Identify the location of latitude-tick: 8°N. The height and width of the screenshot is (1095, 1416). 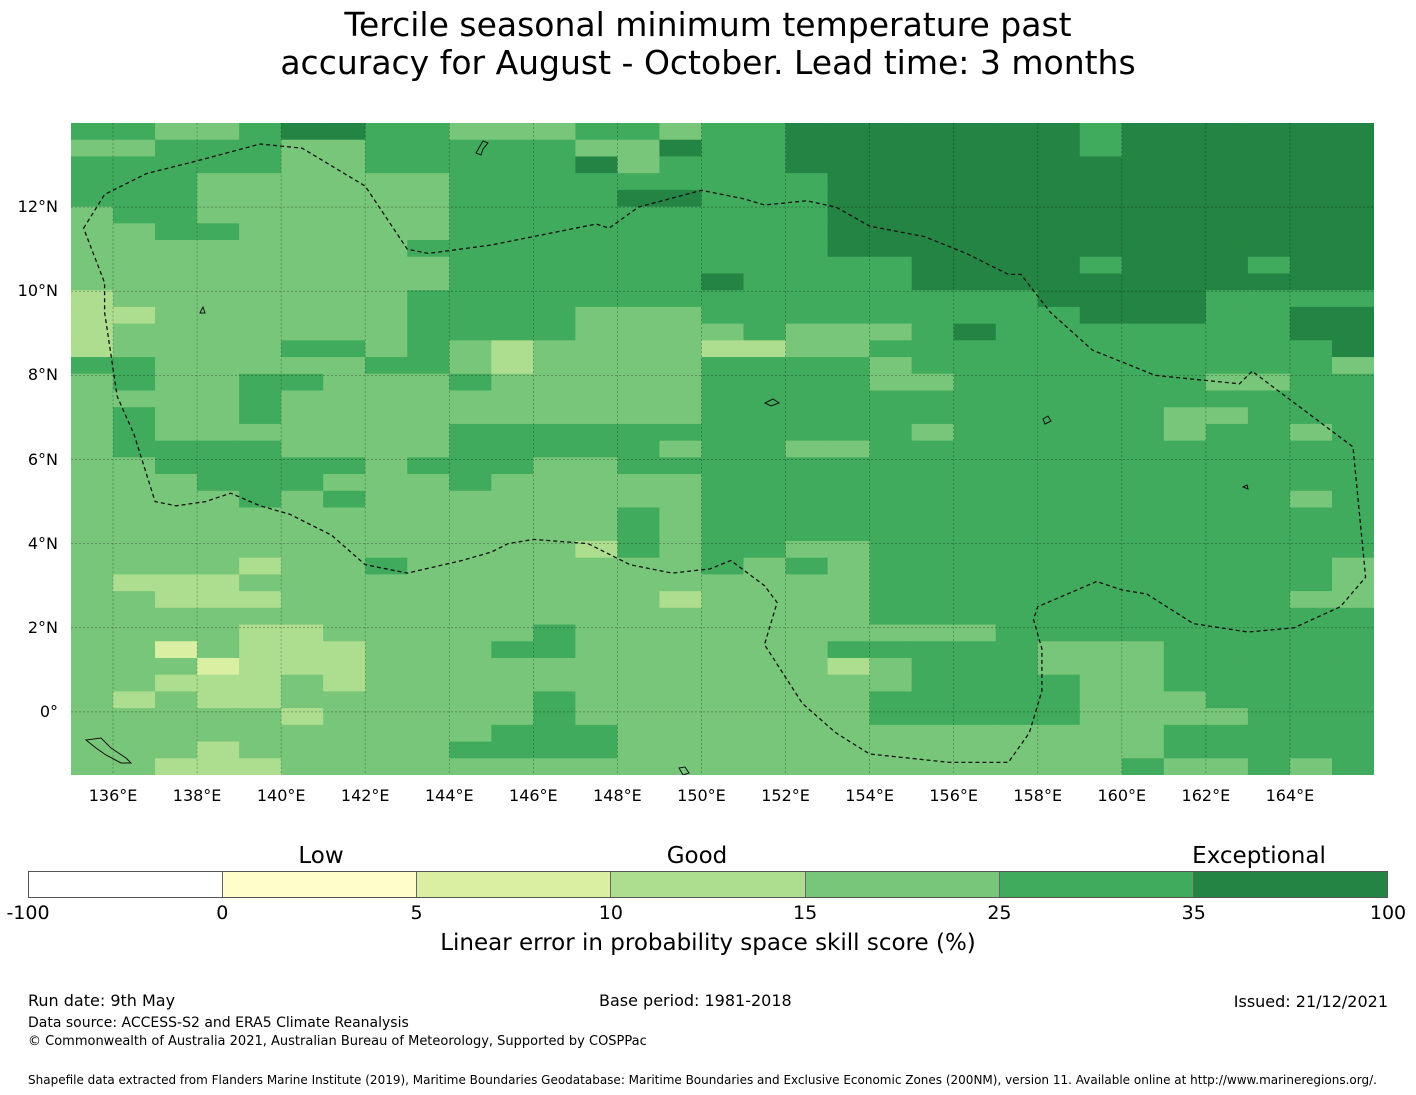
(42, 375).